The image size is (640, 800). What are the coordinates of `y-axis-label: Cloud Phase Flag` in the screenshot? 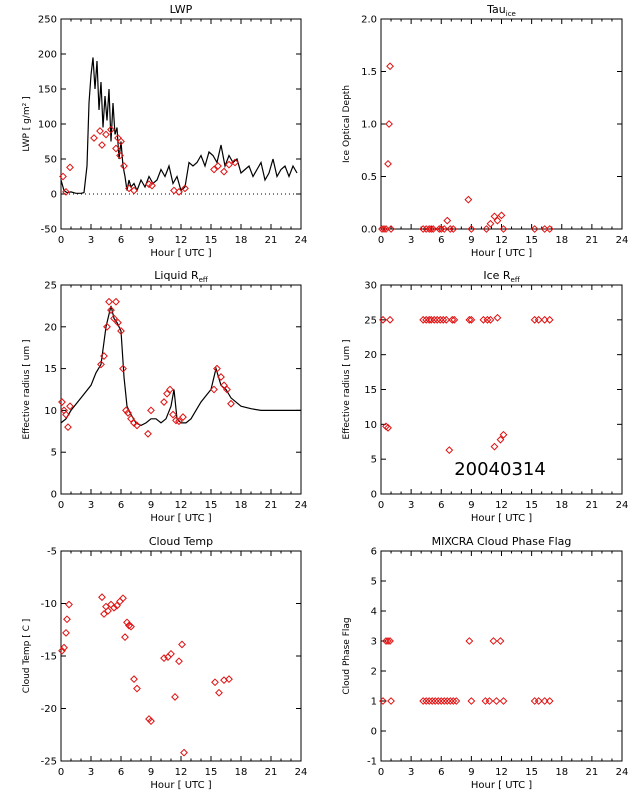 It's located at (347, 655).